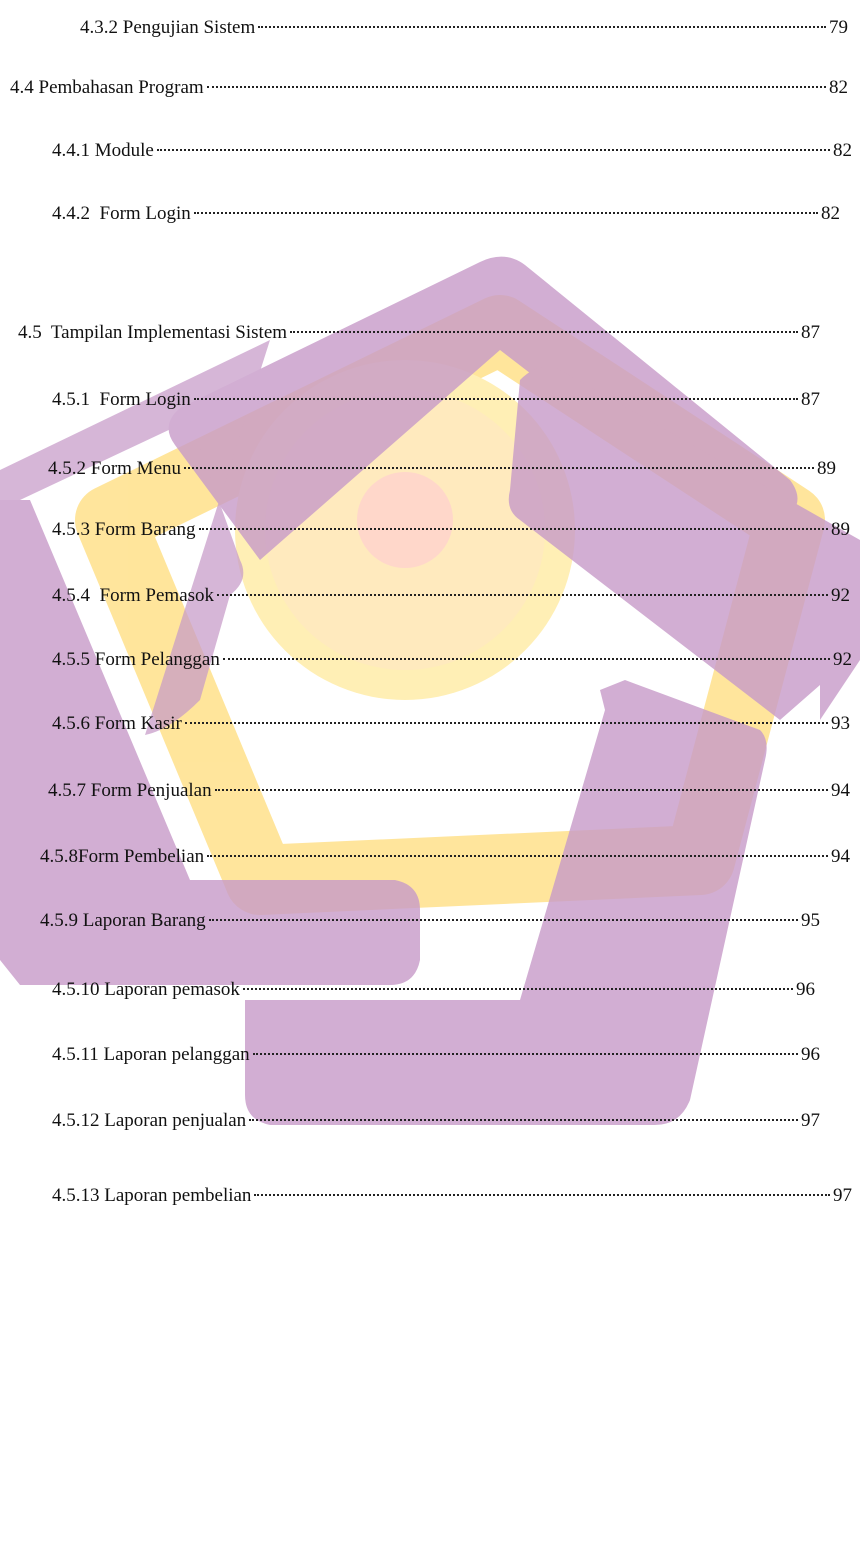  I want to click on toc-entry: 4.4.1 Module 82, so click(452, 151).